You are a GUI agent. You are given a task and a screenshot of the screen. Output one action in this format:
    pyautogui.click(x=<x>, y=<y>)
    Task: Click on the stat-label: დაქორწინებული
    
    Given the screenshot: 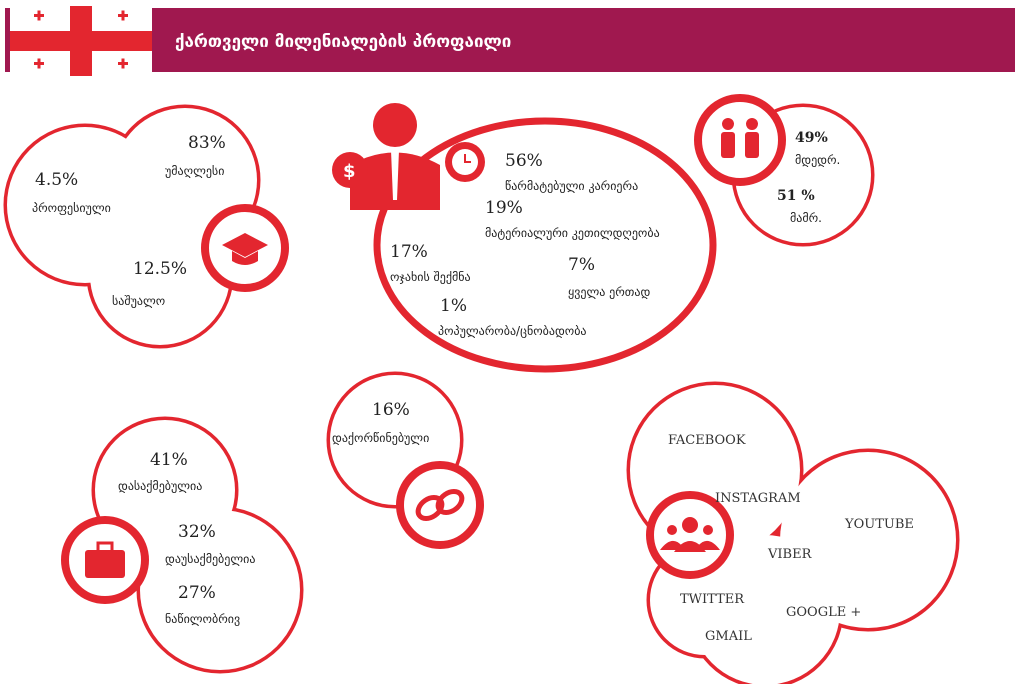 What is the action you would take?
    pyautogui.click(x=380, y=438)
    